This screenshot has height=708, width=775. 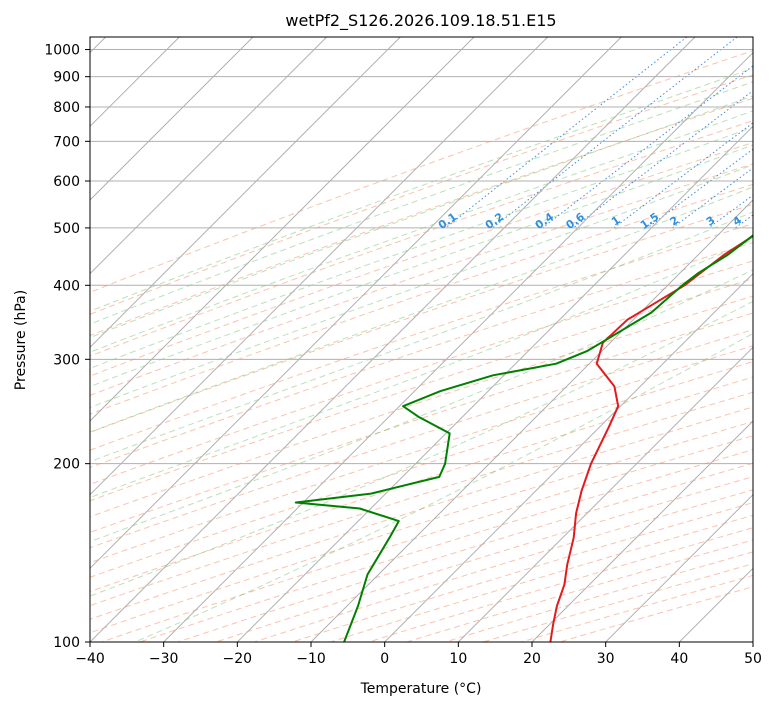 I want to click on x-axis-title: Temperature (°C), so click(x=421, y=689).